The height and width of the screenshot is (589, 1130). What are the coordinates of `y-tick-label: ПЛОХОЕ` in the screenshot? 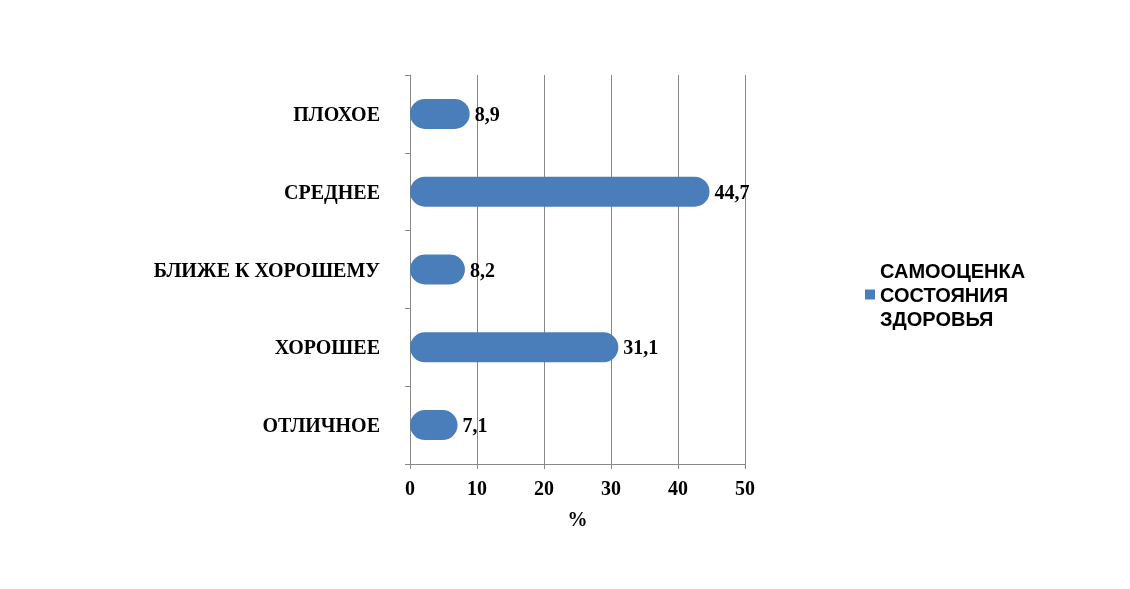 It's located at (336, 113).